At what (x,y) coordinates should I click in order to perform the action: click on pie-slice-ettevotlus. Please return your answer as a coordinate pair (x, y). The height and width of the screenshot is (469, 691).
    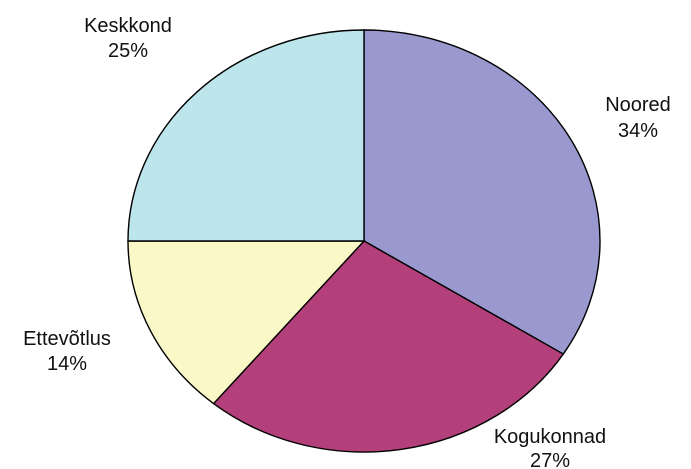
    Looking at the image, I should click on (246, 322).